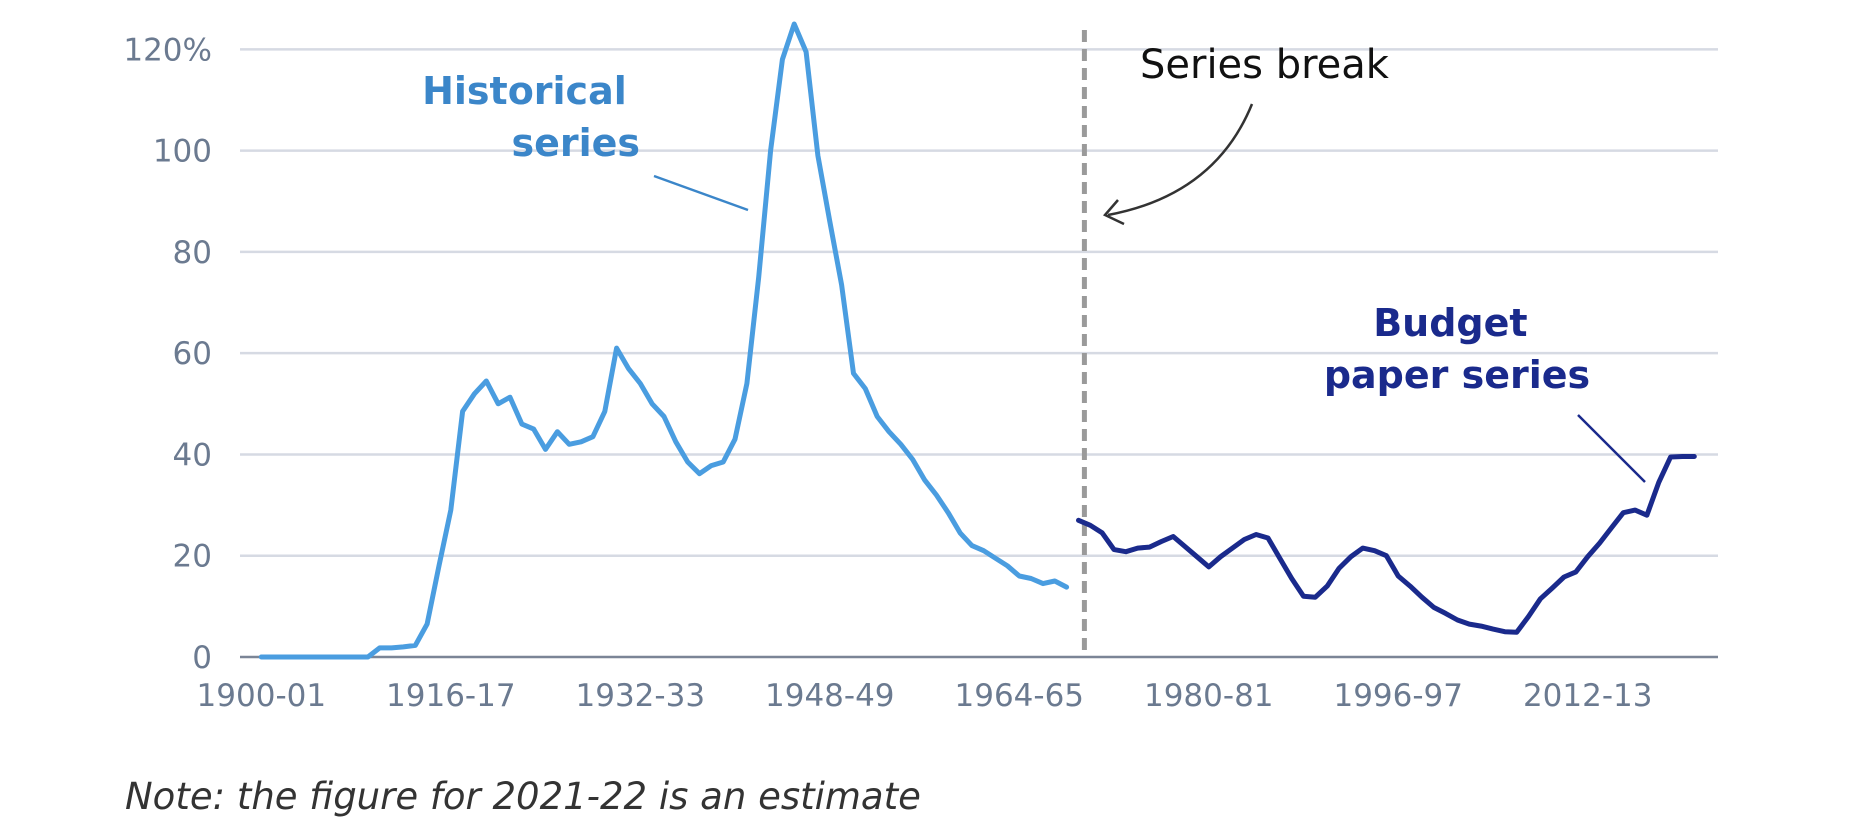 This screenshot has height=834, width=1854. Describe the element at coordinates (192, 354) in the screenshot. I see `y-tick-label: 60` at that location.